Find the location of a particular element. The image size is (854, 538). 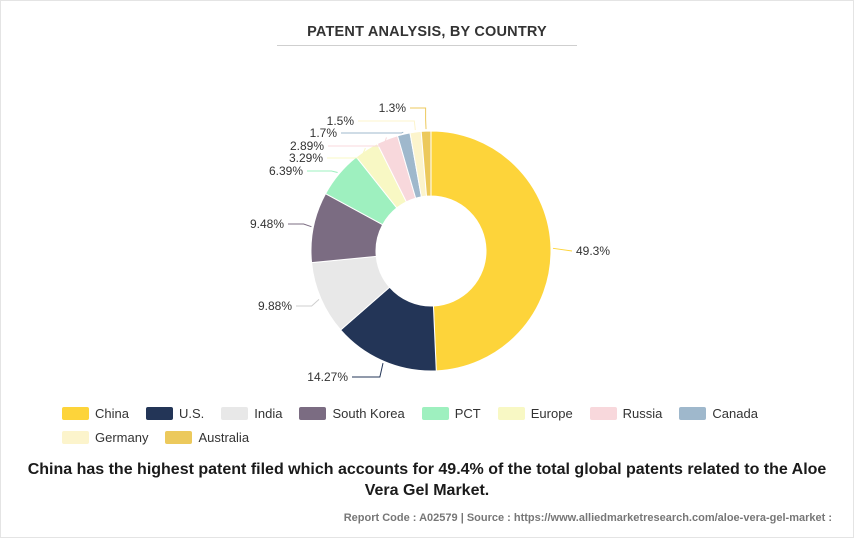

data-label: 49.3% is located at coordinates (593, 251).